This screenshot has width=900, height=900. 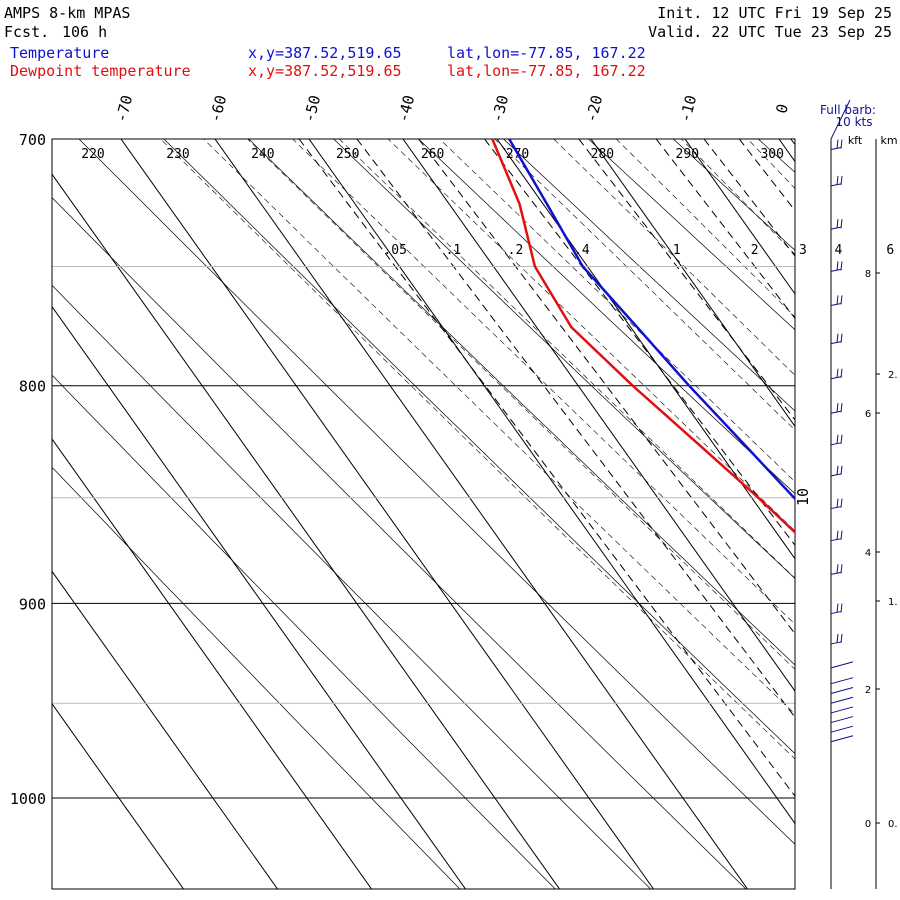 What do you see at coordinates (803, 497) in the screenshot?
I see `isotherm-right-label: 10` at bounding box center [803, 497].